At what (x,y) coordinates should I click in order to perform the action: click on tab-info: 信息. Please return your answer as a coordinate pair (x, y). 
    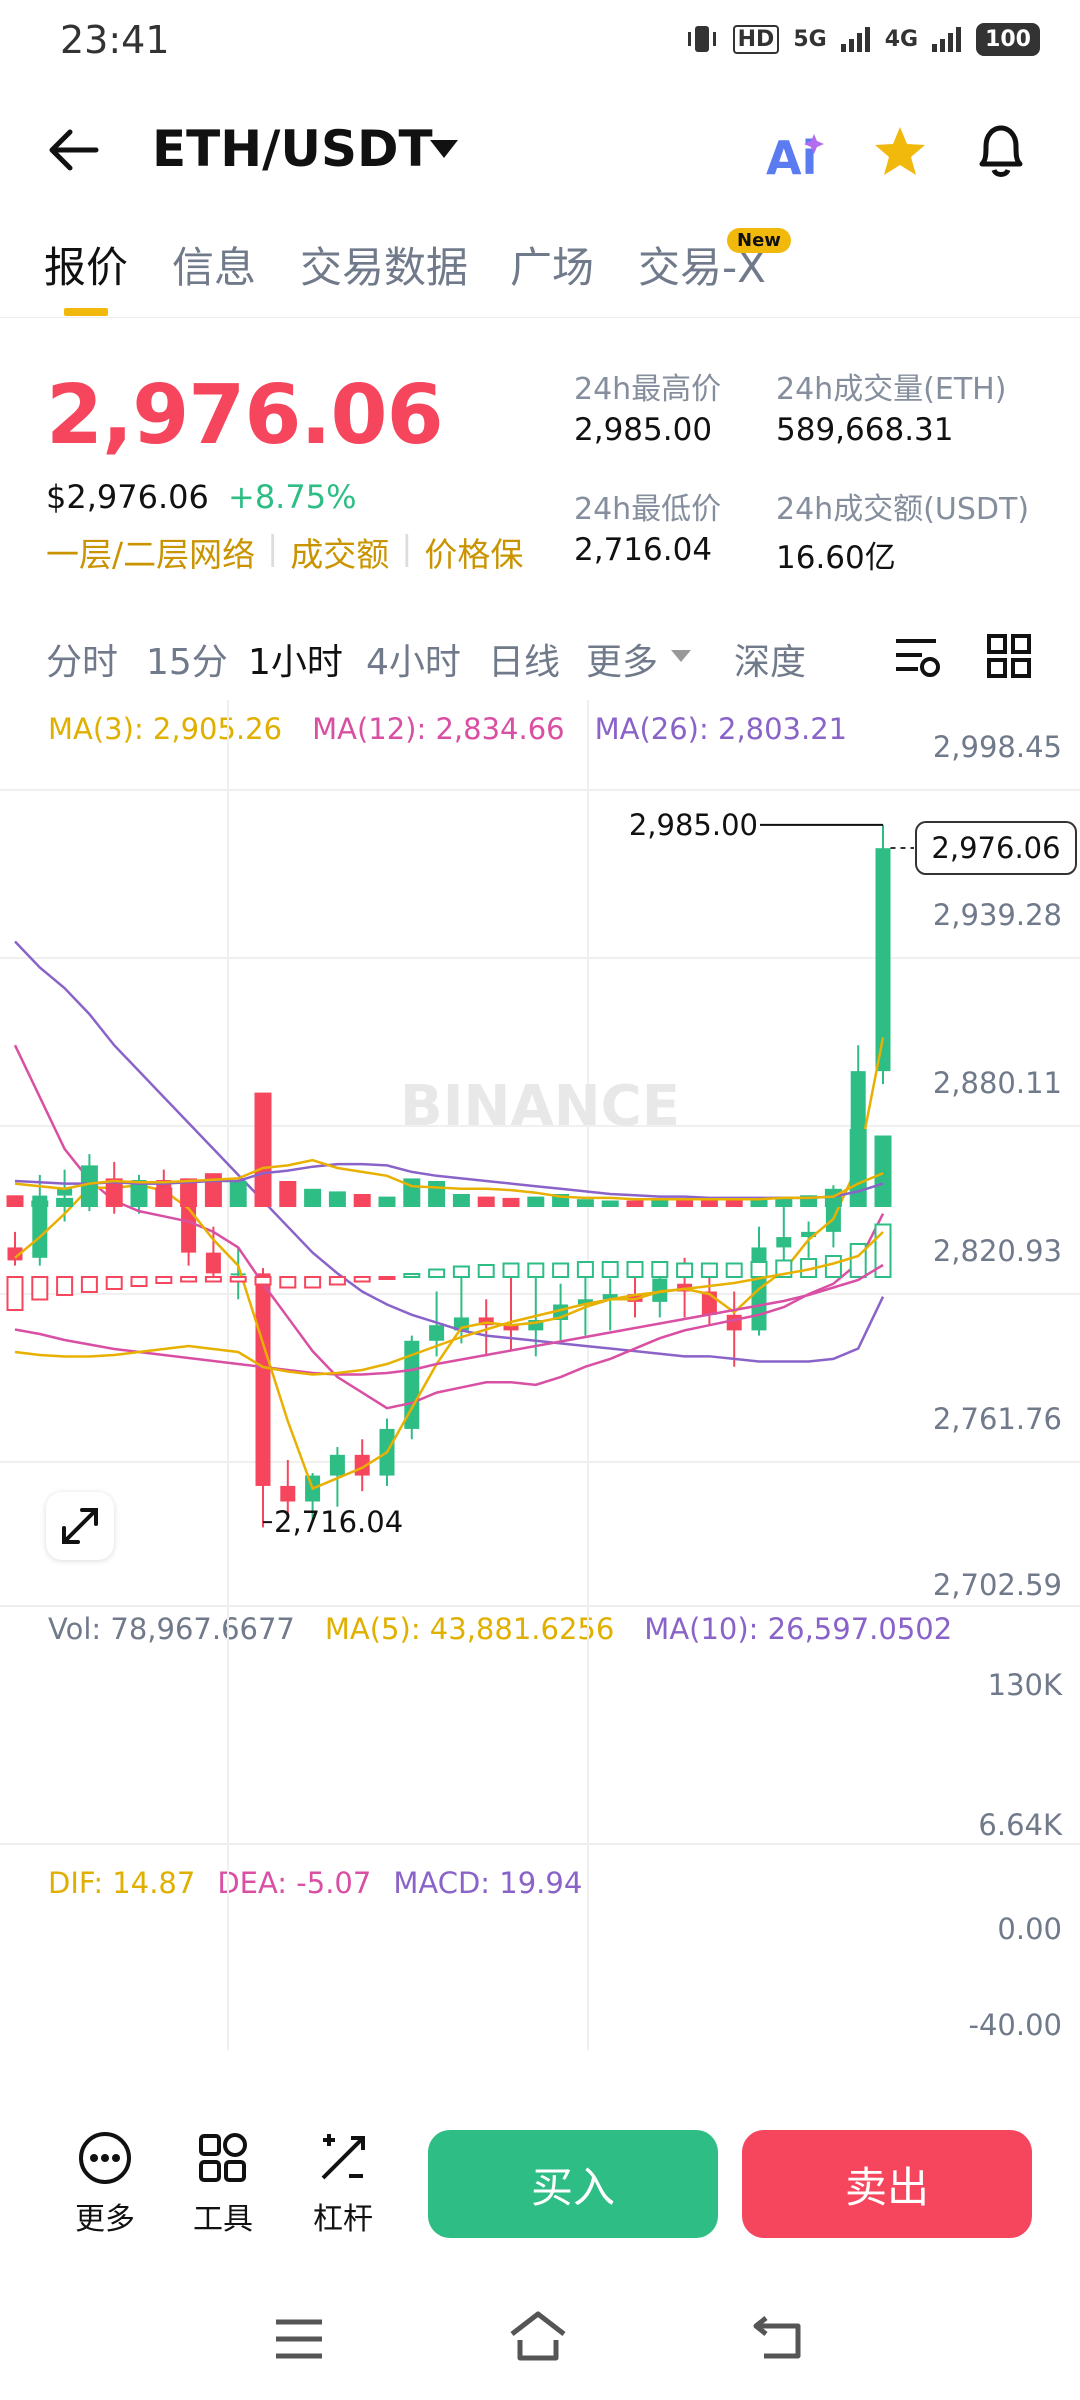
    Looking at the image, I should click on (214, 267).